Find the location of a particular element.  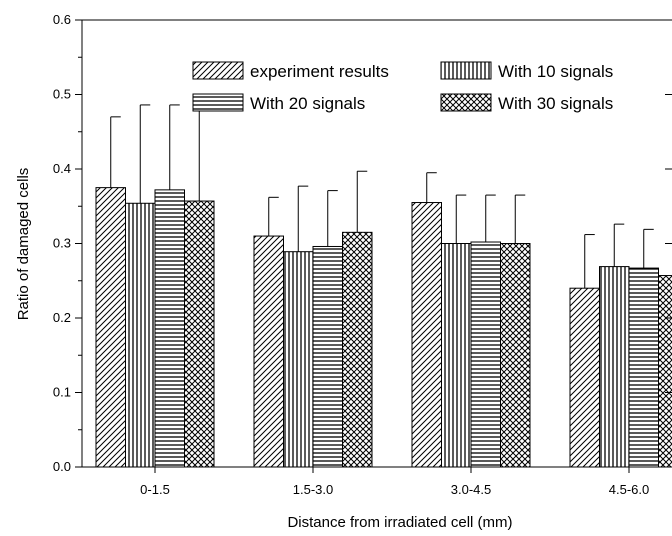

y-tick-label: 0.6 is located at coordinates (62, 19).